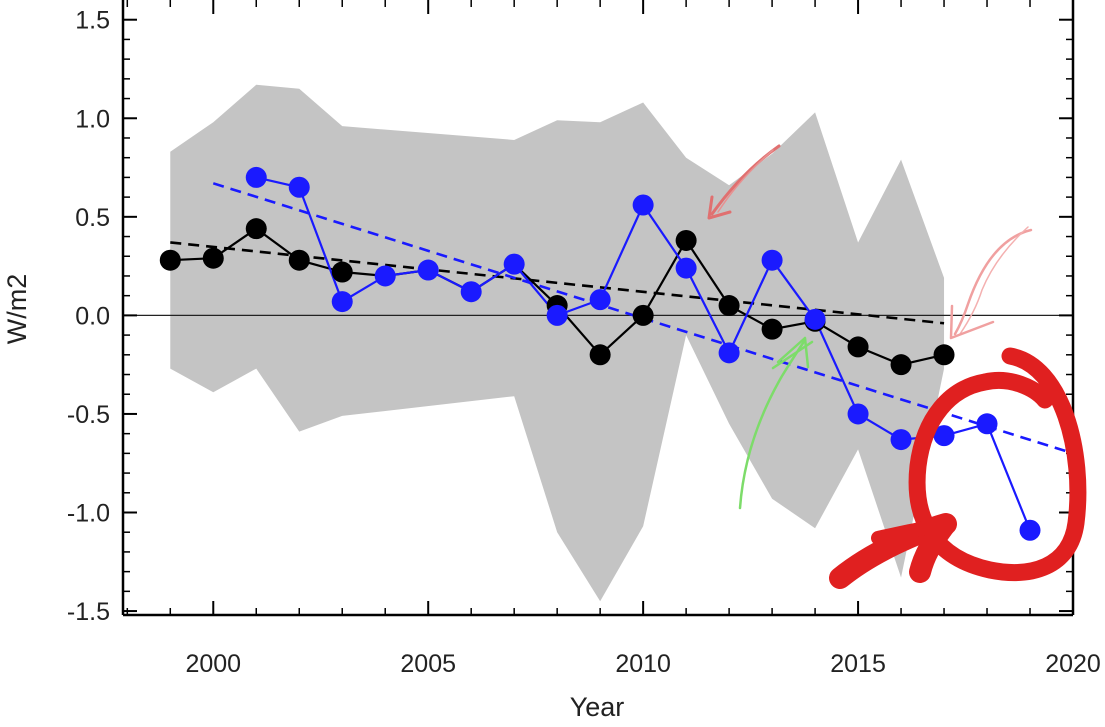  What do you see at coordinates (213, 664) in the screenshot?
I see `x-tick-label: 2000` at bounding box center [213, 664].